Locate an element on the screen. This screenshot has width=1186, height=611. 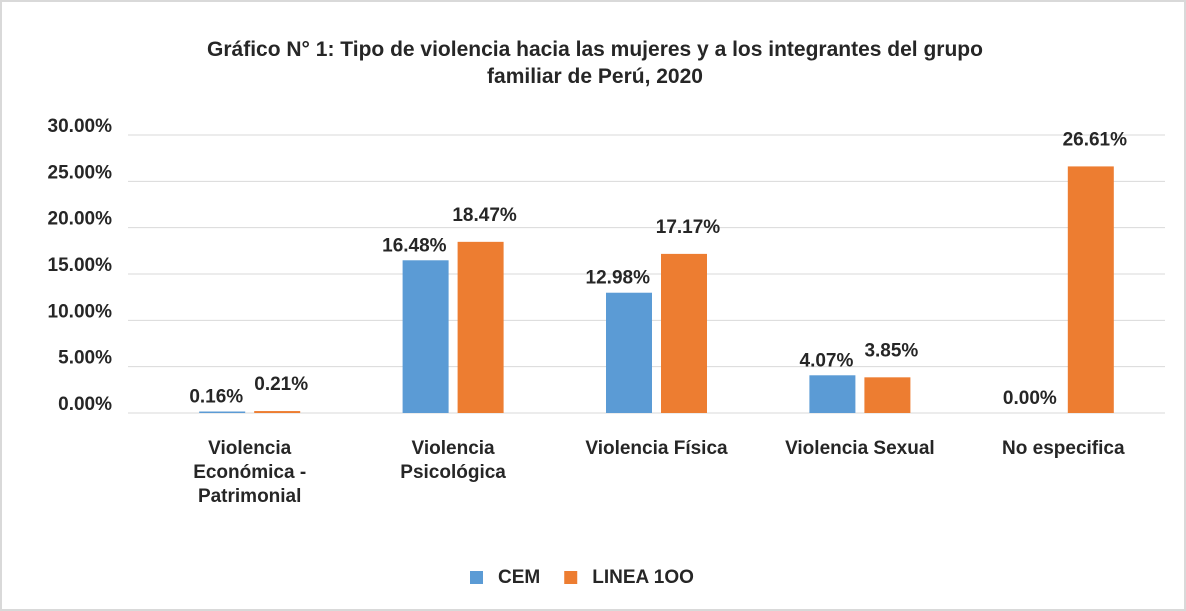
x-tick-label: No especifica is located at coordinates (1063, 448).